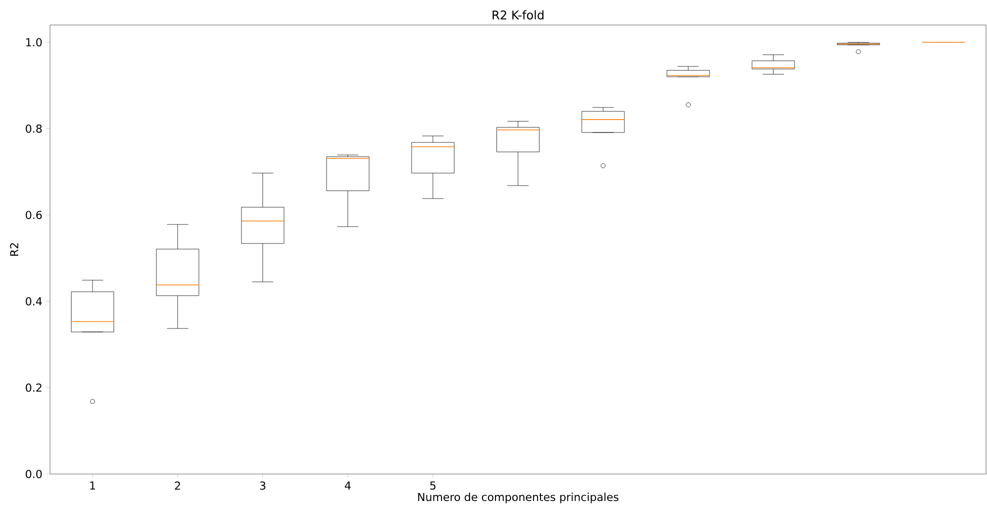 Image resolution: width=987 pixels, height=520 pixels. What do you see at coordinates (34, 388) in the screenshot?
I see `y-tick-label: 0.2` at bounding box center [34, 388].